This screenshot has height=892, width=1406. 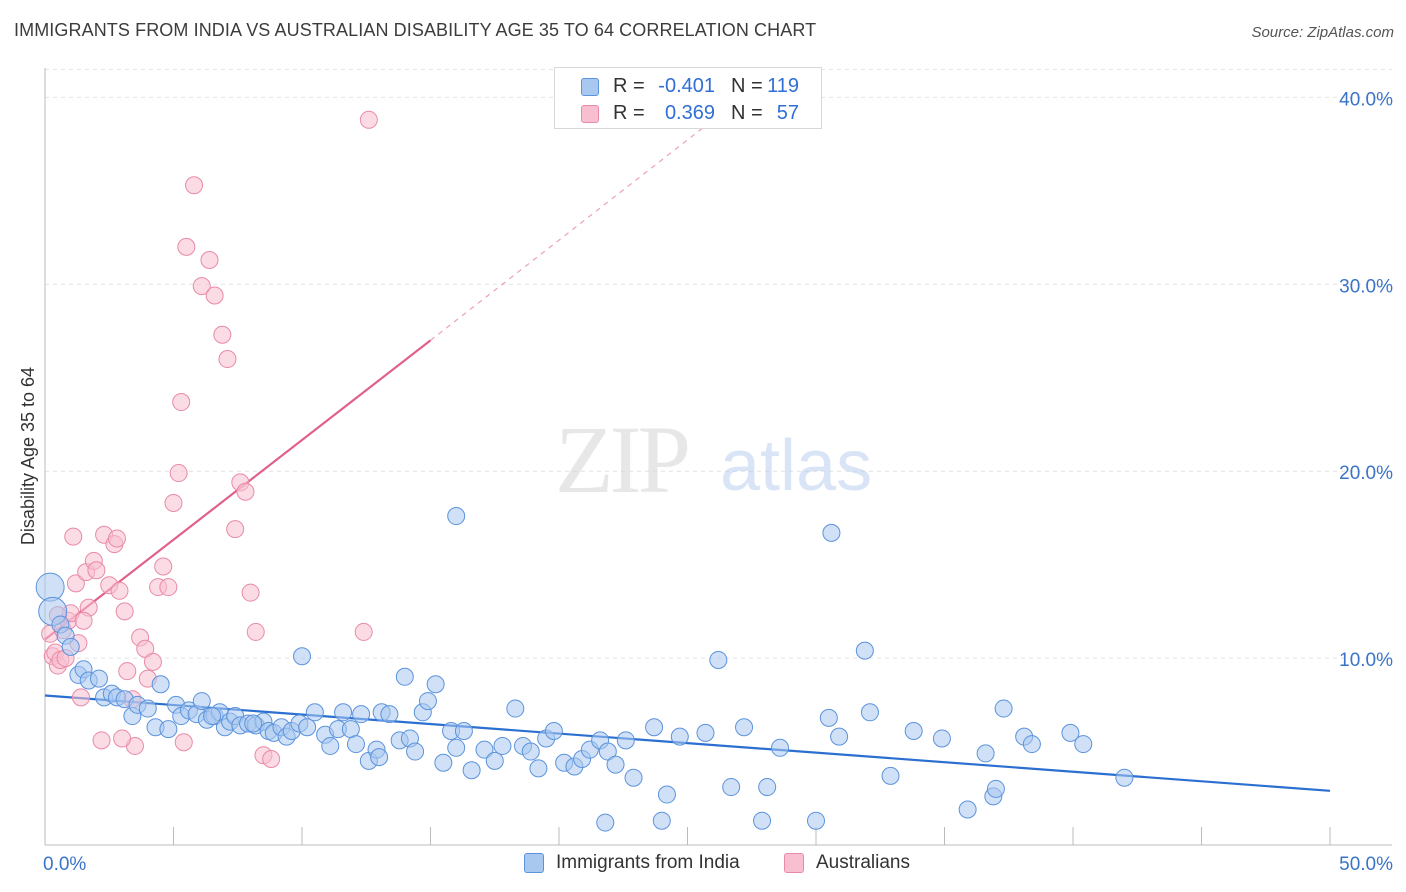 What do you see at coordinates (1366, 864) in the screenshot?
I see `x-tick-label: 50.0%` at bounding box center [1366, 864].